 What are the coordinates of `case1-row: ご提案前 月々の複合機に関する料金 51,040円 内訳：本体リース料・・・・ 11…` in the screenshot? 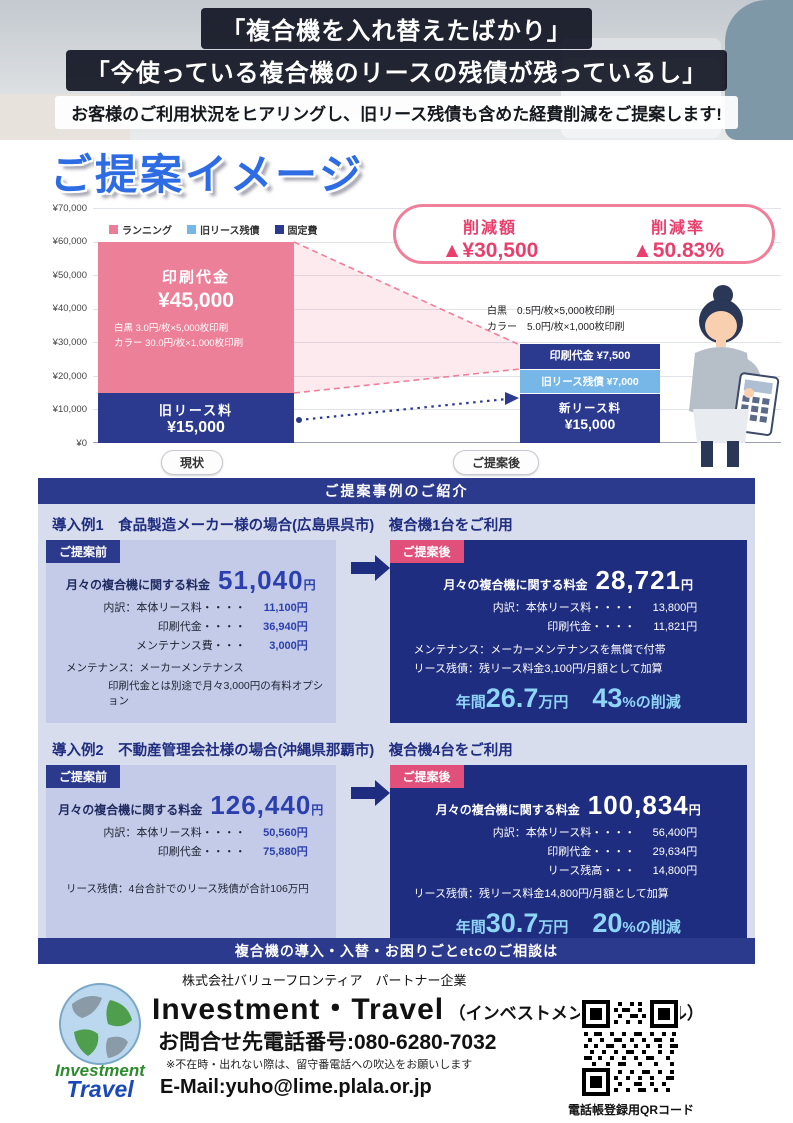 It's located at (396, 631).